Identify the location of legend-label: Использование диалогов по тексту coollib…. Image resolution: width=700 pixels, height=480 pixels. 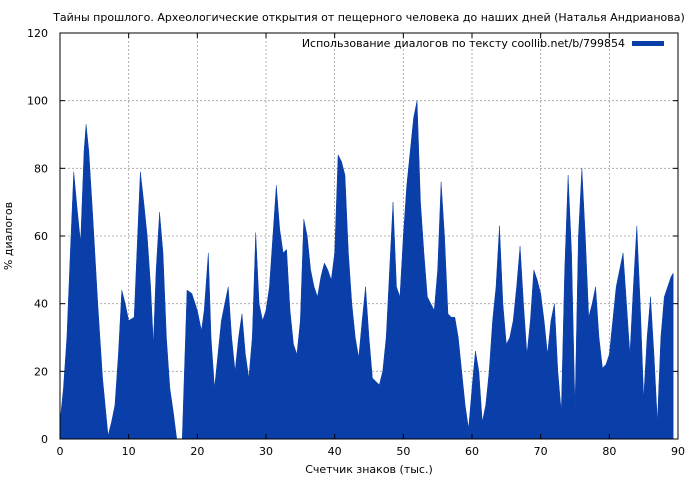
(463, 43).